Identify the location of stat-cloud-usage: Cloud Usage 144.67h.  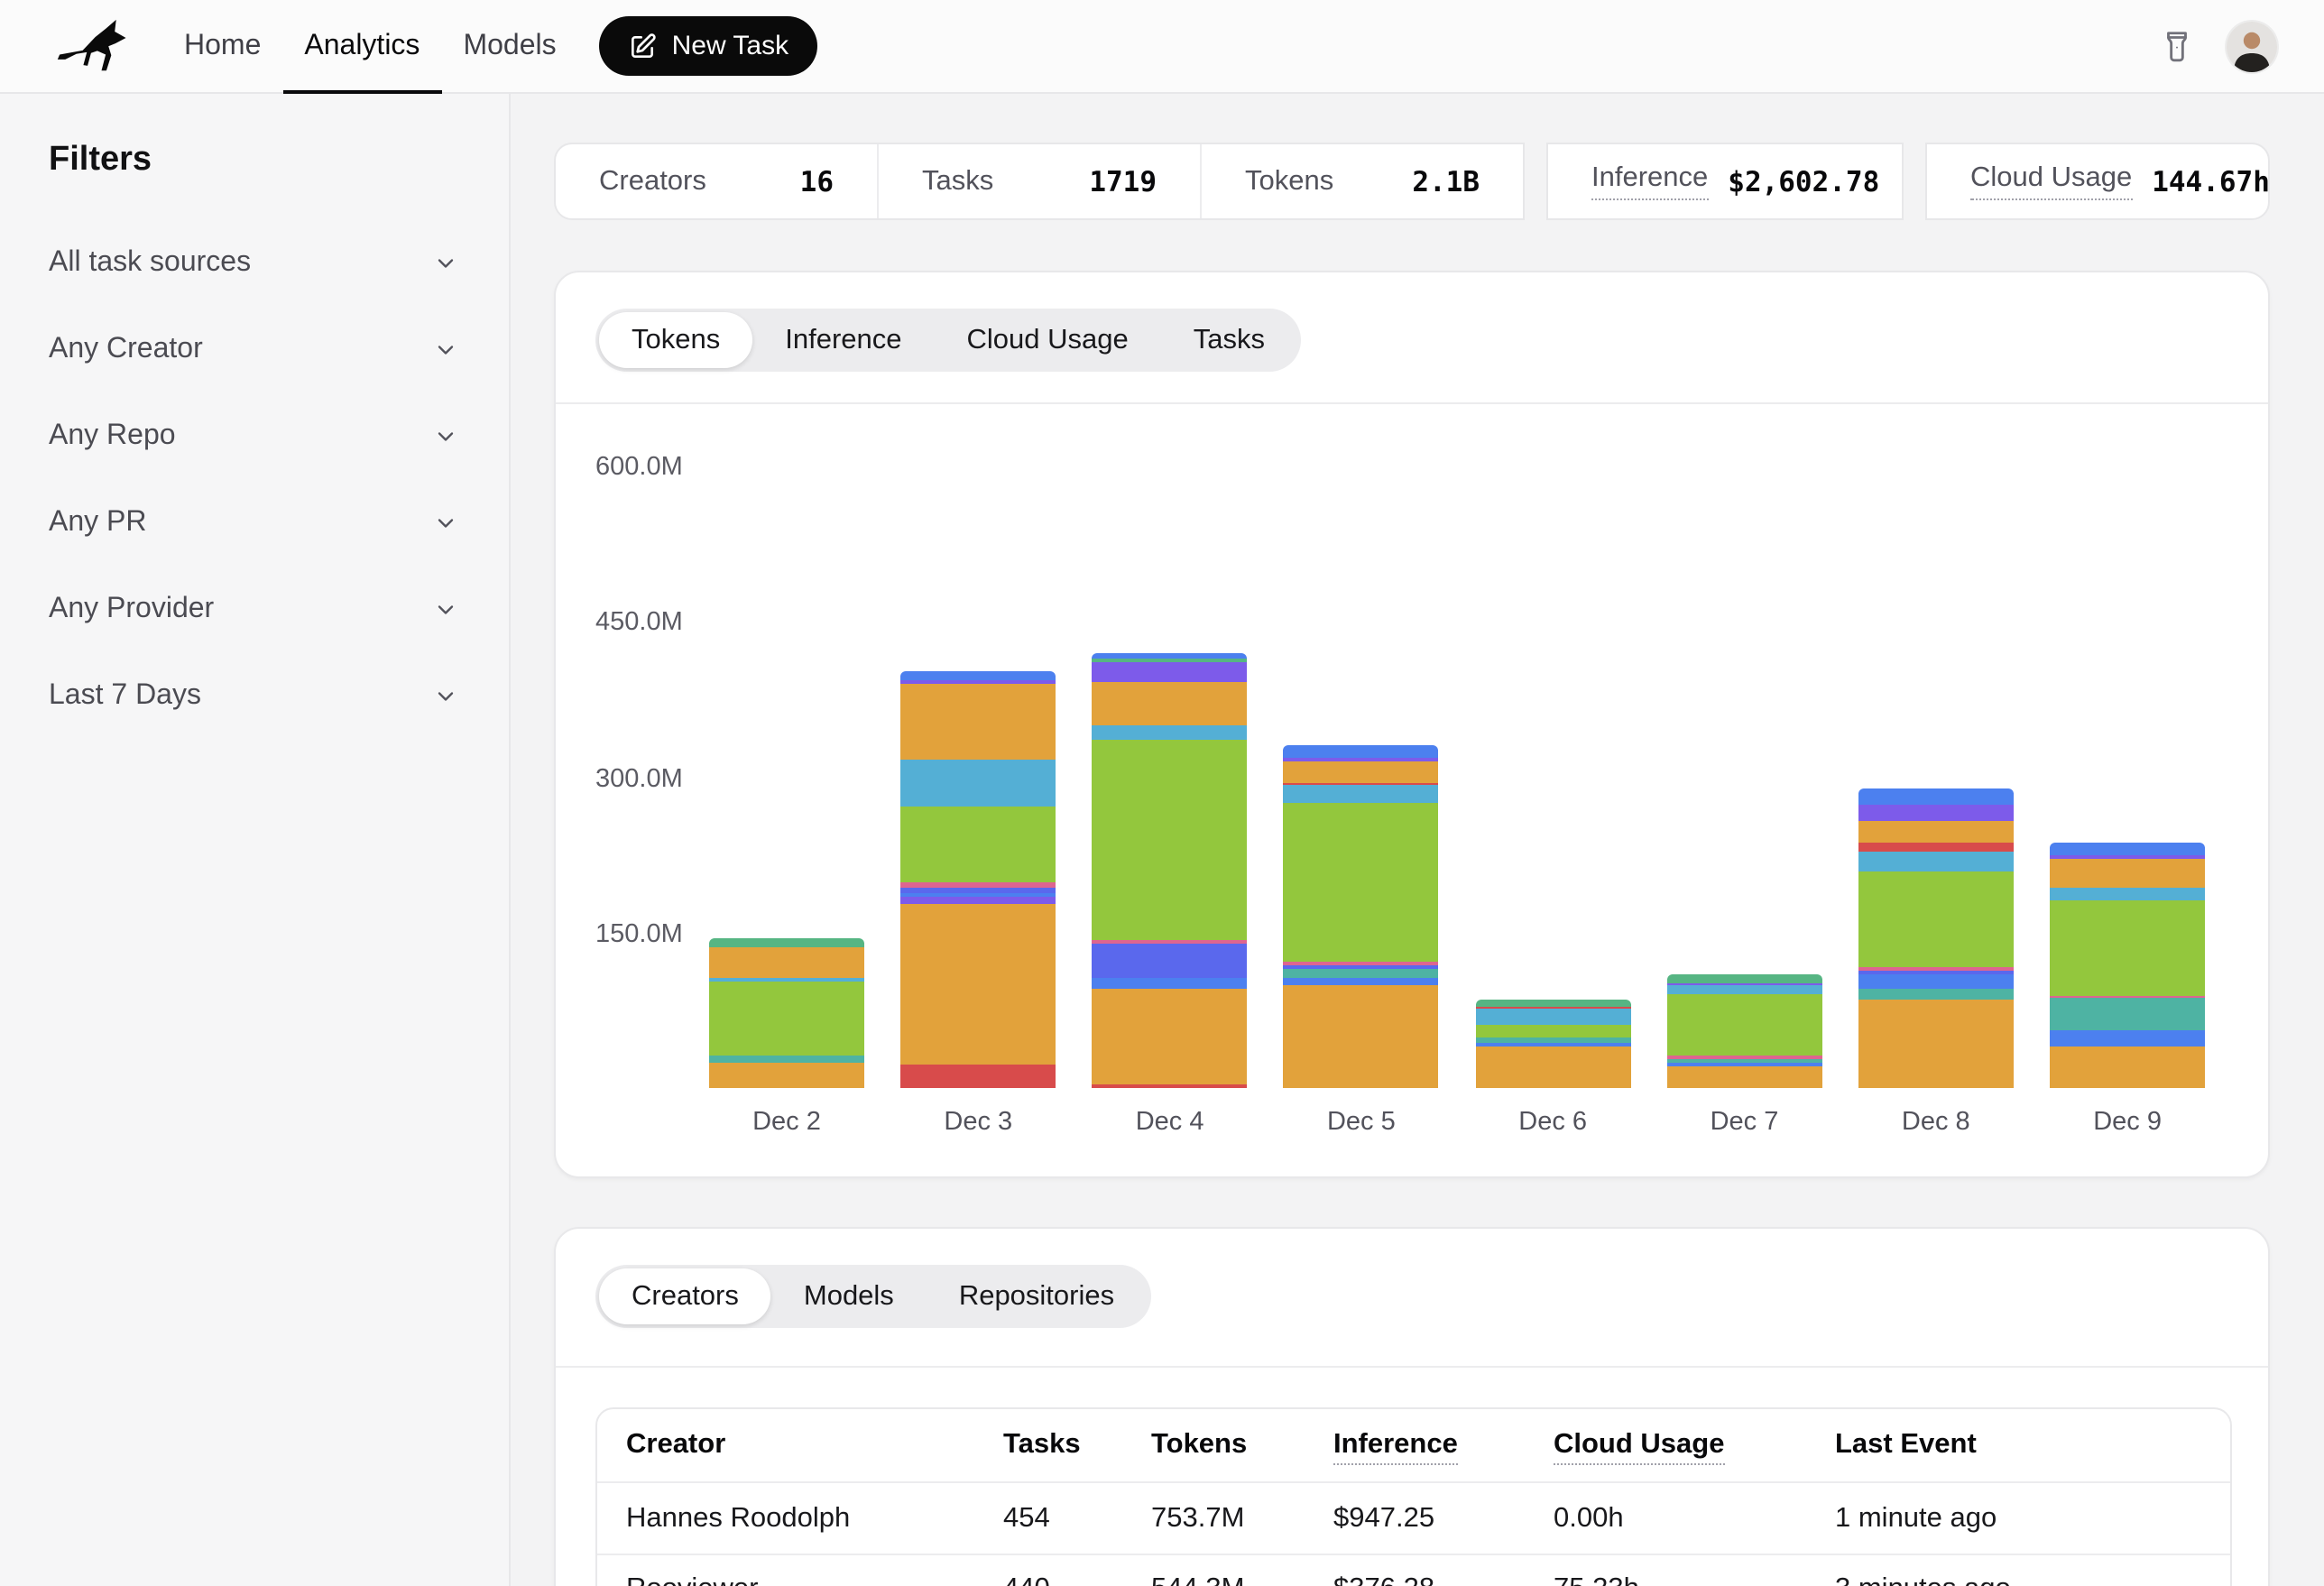
(2120, 181).